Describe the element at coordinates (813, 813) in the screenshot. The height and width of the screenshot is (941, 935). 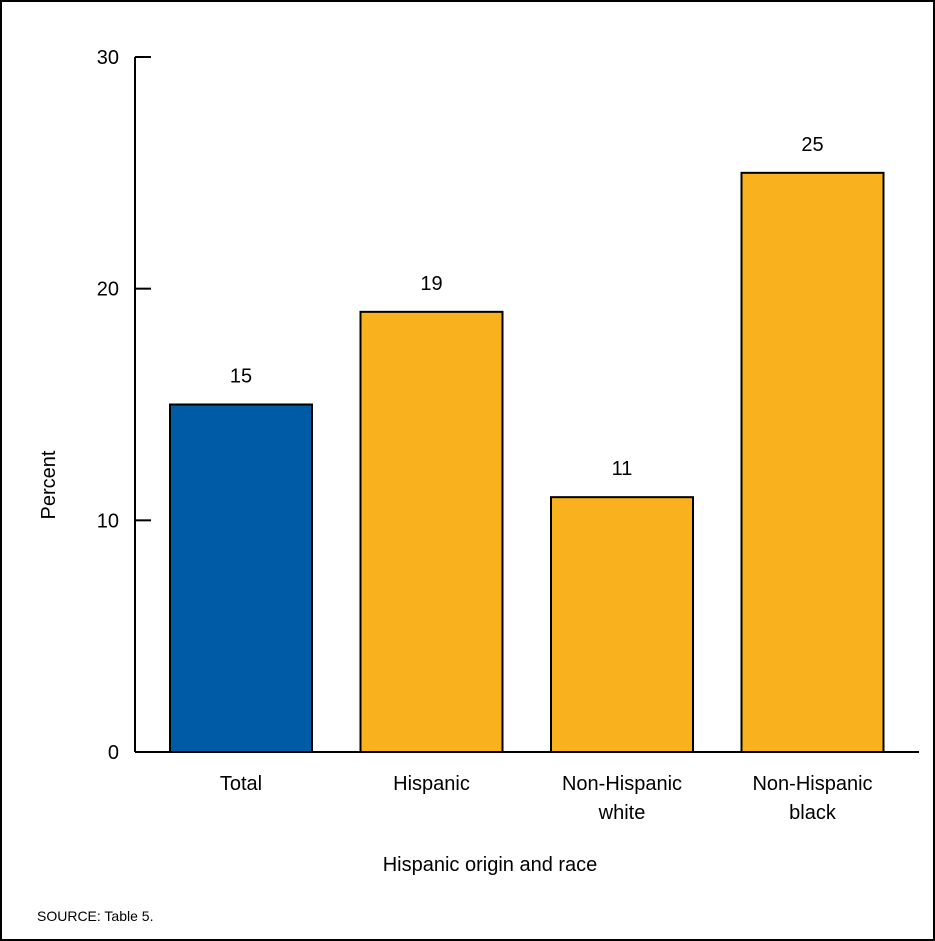
I see `x-tick-label: black` at that location.